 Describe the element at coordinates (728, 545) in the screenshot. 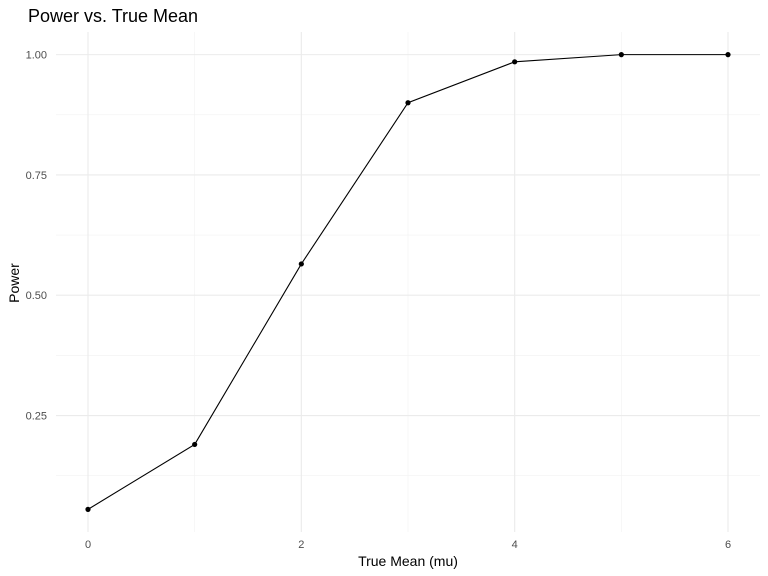

I see `x-tick-label: 6` at that location.